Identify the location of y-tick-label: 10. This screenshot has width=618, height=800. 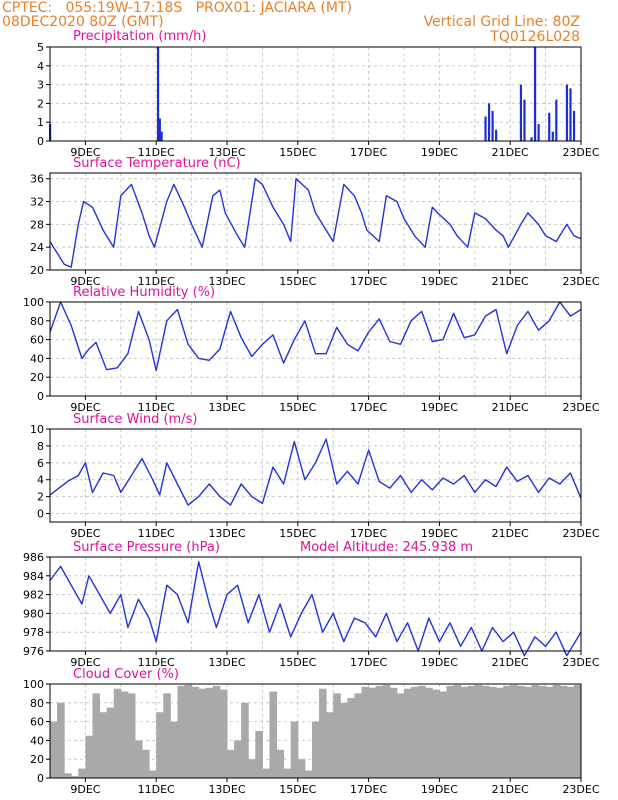
(37, 429).